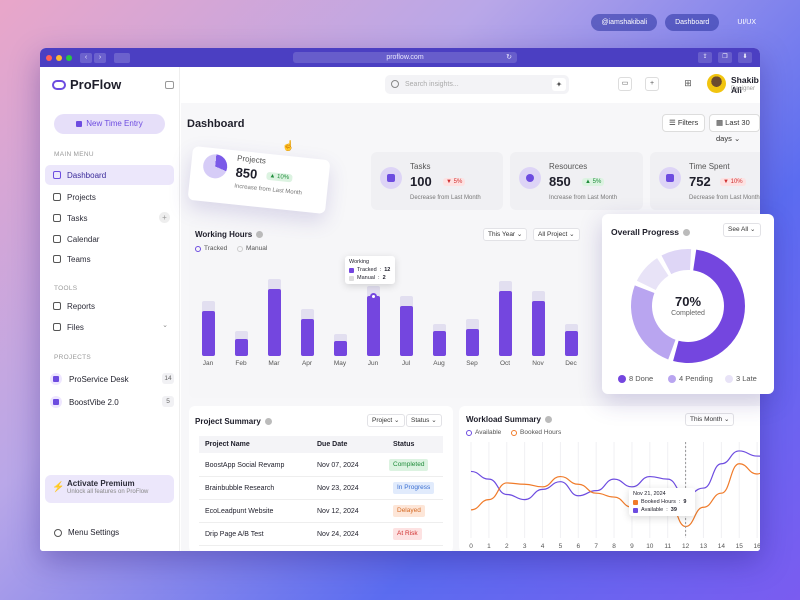  What do you see at coordinates (688, 306) in the screenshot?
I see `progress-donut-chart` at bounding box center [688, 306].